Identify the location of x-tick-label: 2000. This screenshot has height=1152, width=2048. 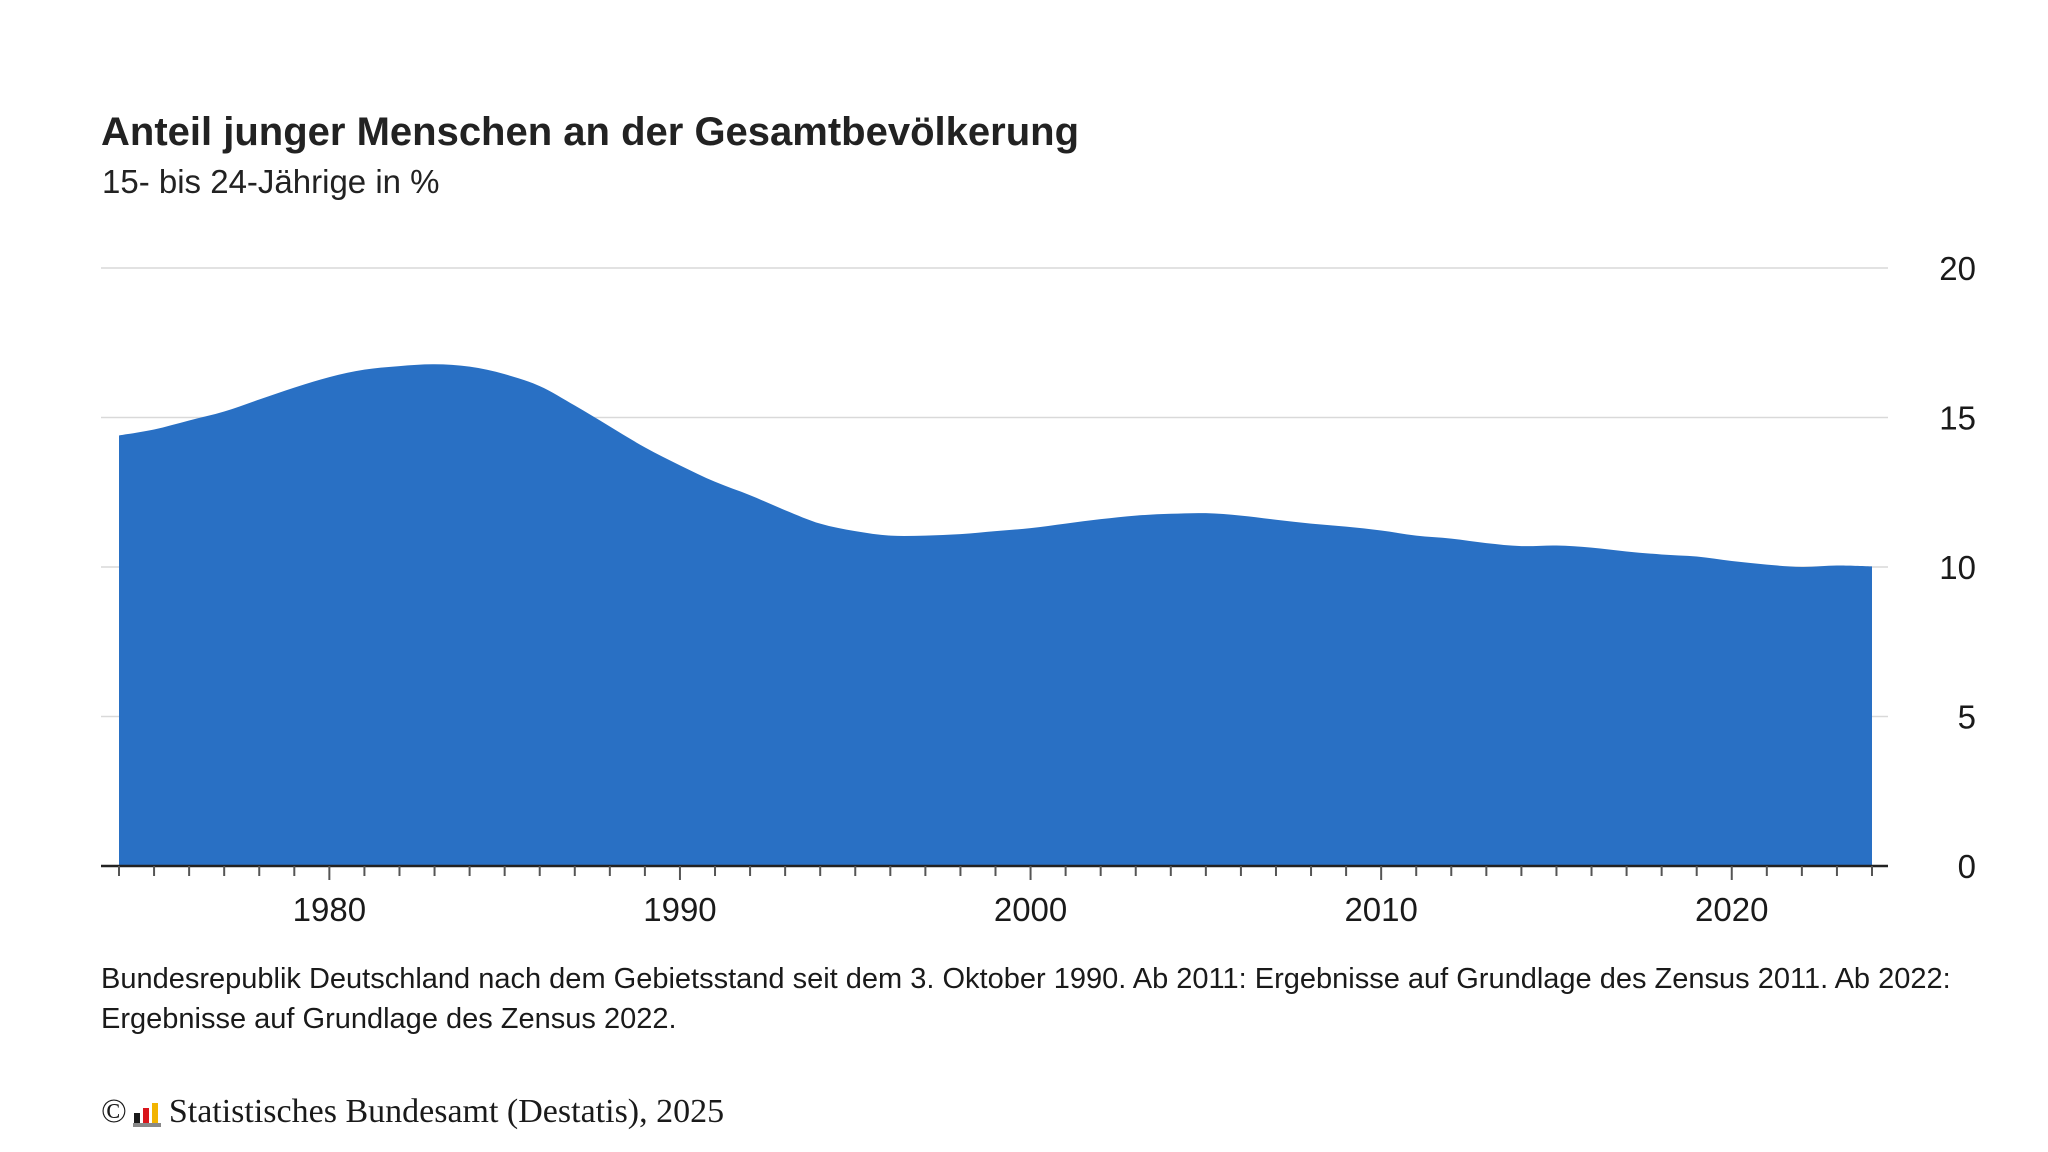
(1030, 909).